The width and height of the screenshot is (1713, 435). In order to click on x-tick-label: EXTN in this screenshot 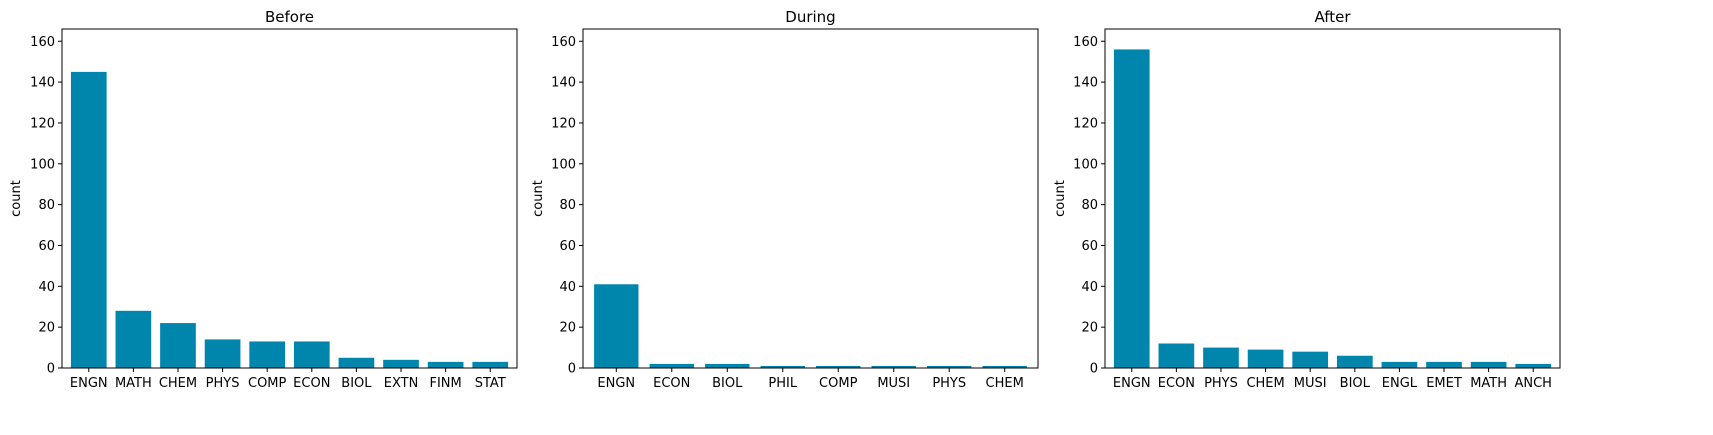, I will do `click(401, 383)`.